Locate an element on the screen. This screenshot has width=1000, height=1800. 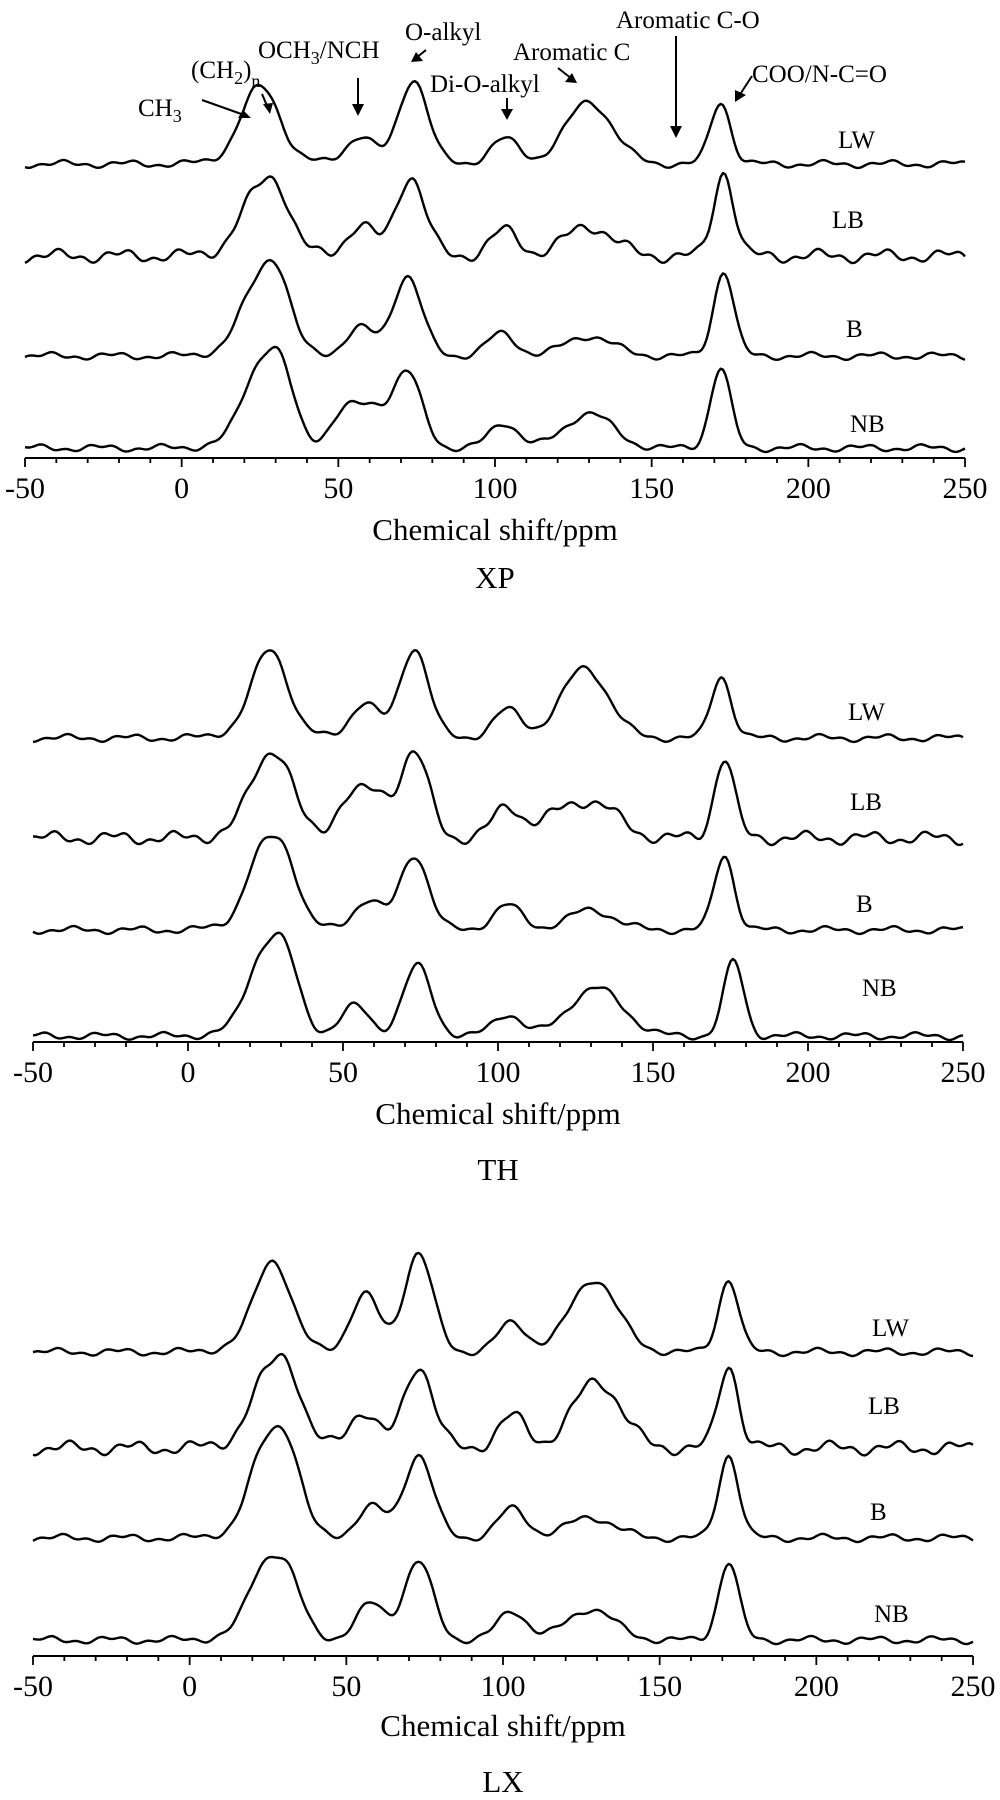
annotation-di-o-alkyl-arrowhead is located at coordinates (507, 114).